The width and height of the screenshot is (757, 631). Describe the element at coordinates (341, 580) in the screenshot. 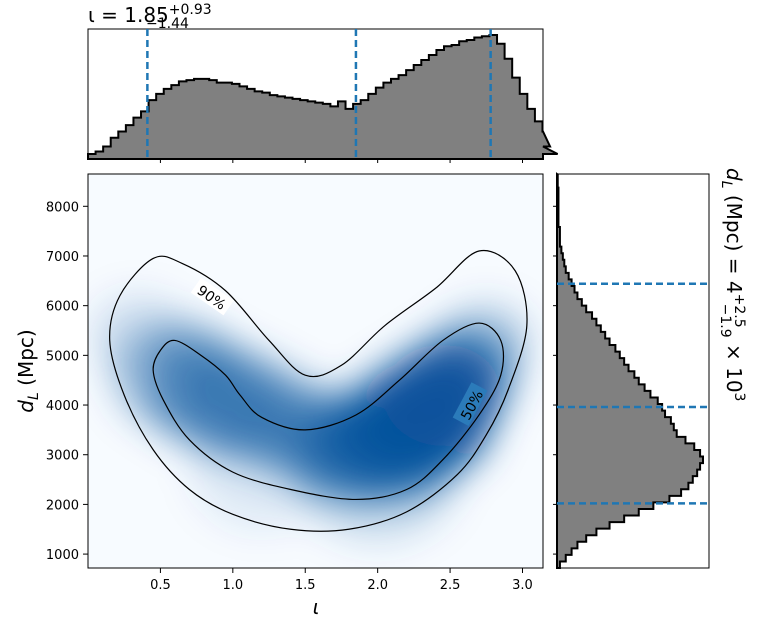

I see `x-axis-ticks: 0.5 1.0 1.5 2.0 2.5 3.0` at that location.